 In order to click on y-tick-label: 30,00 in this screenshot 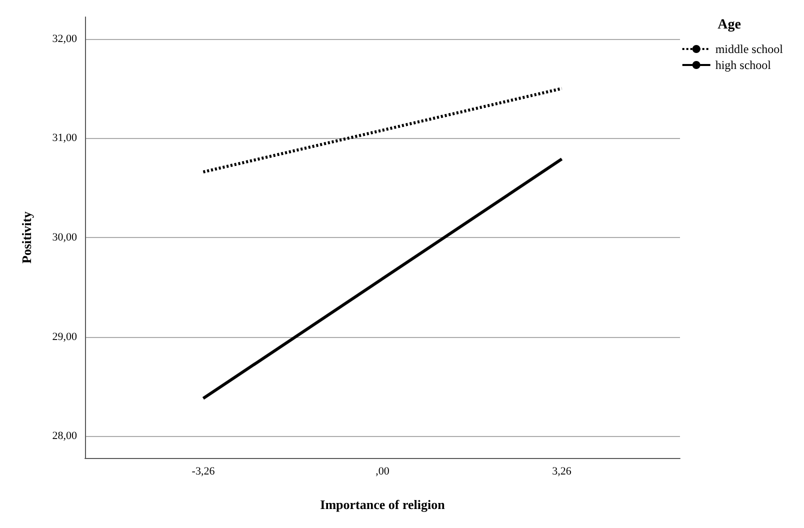, I will do `click(65, 238)`.